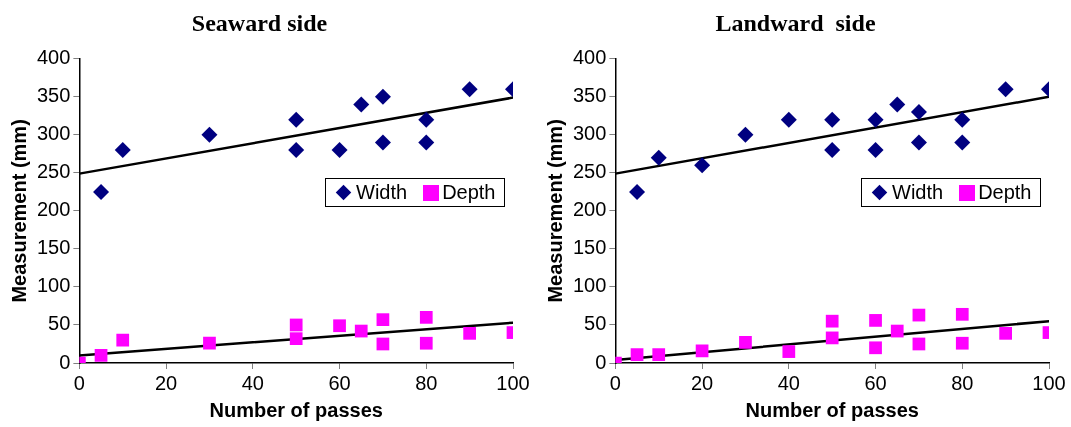 The width and height of the screenshot is (1071, 427). What do you see at coordinates (795, 22) in the screenshot?
I see `chart-title: Landward side` at bounding box center [795, 22].